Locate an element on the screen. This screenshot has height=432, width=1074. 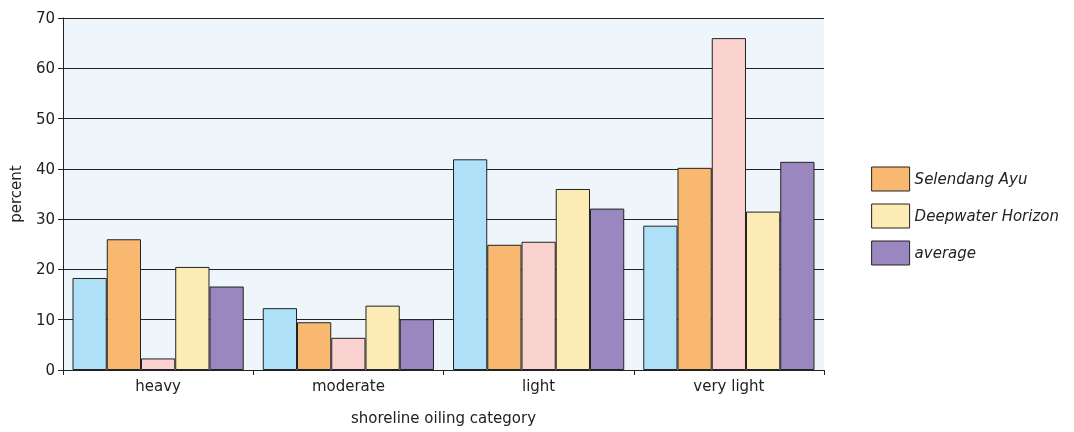
y-tick-label: 70 is located at coordinates (45, 18).